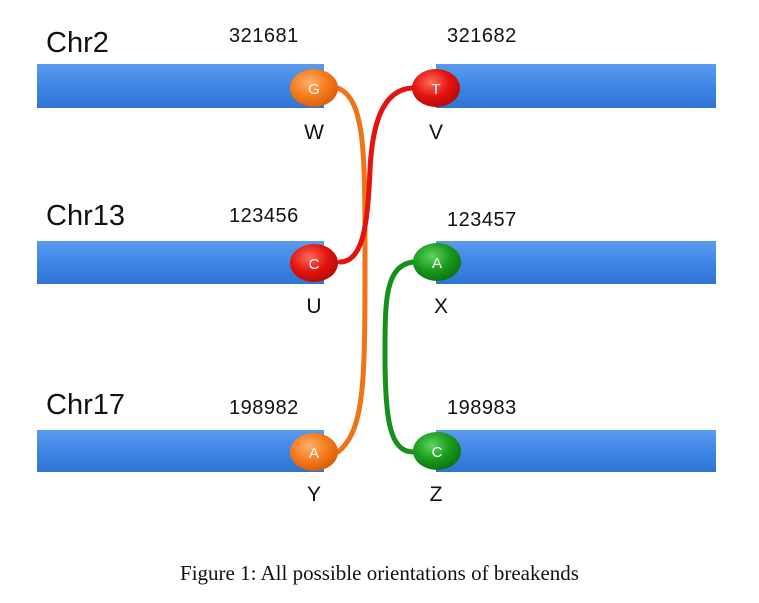 The height and width of the screenshot is (603, 759). Describe the element at coordinates (399, 357) in the screenshot. I see `connection-green-x-z` at that location.